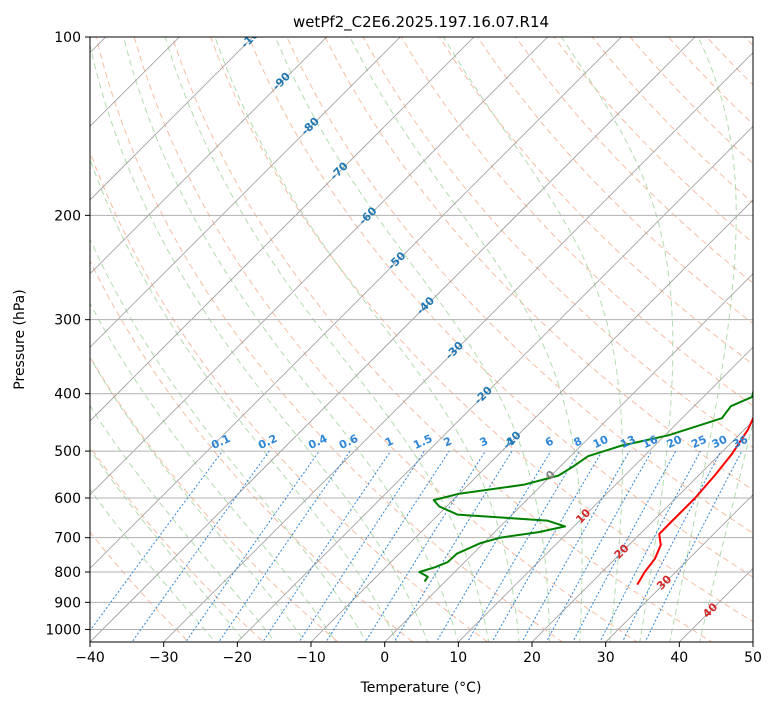 This screenshot has height=708, width=775. What do you see at coordinates (421, 688) in the screenshot?
I see `x-axis-label: Temperature (°C)` at bounding box center [421, 688].